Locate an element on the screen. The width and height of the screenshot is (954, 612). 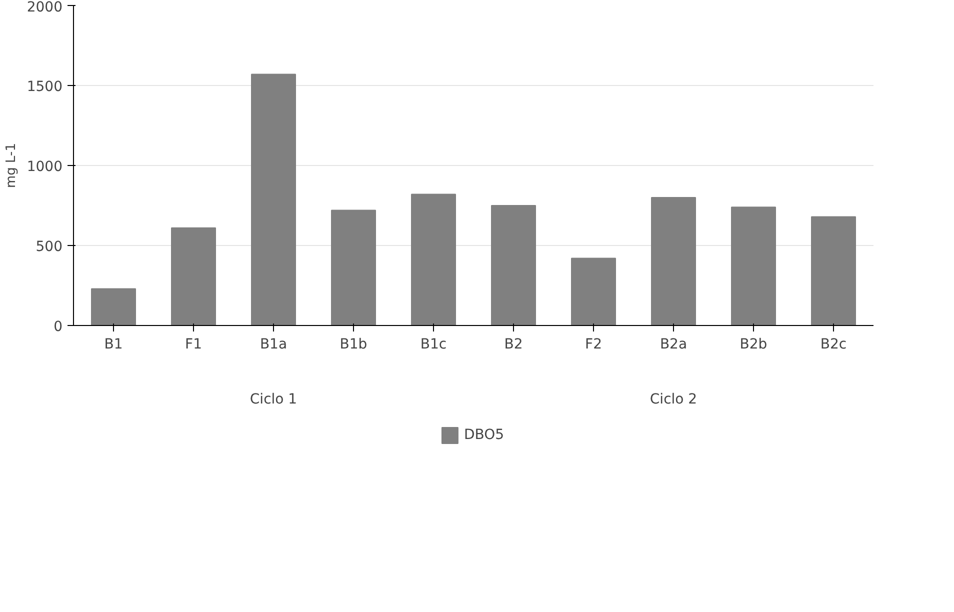
y-tick-label: 0 is located at coordinates (58, 327).